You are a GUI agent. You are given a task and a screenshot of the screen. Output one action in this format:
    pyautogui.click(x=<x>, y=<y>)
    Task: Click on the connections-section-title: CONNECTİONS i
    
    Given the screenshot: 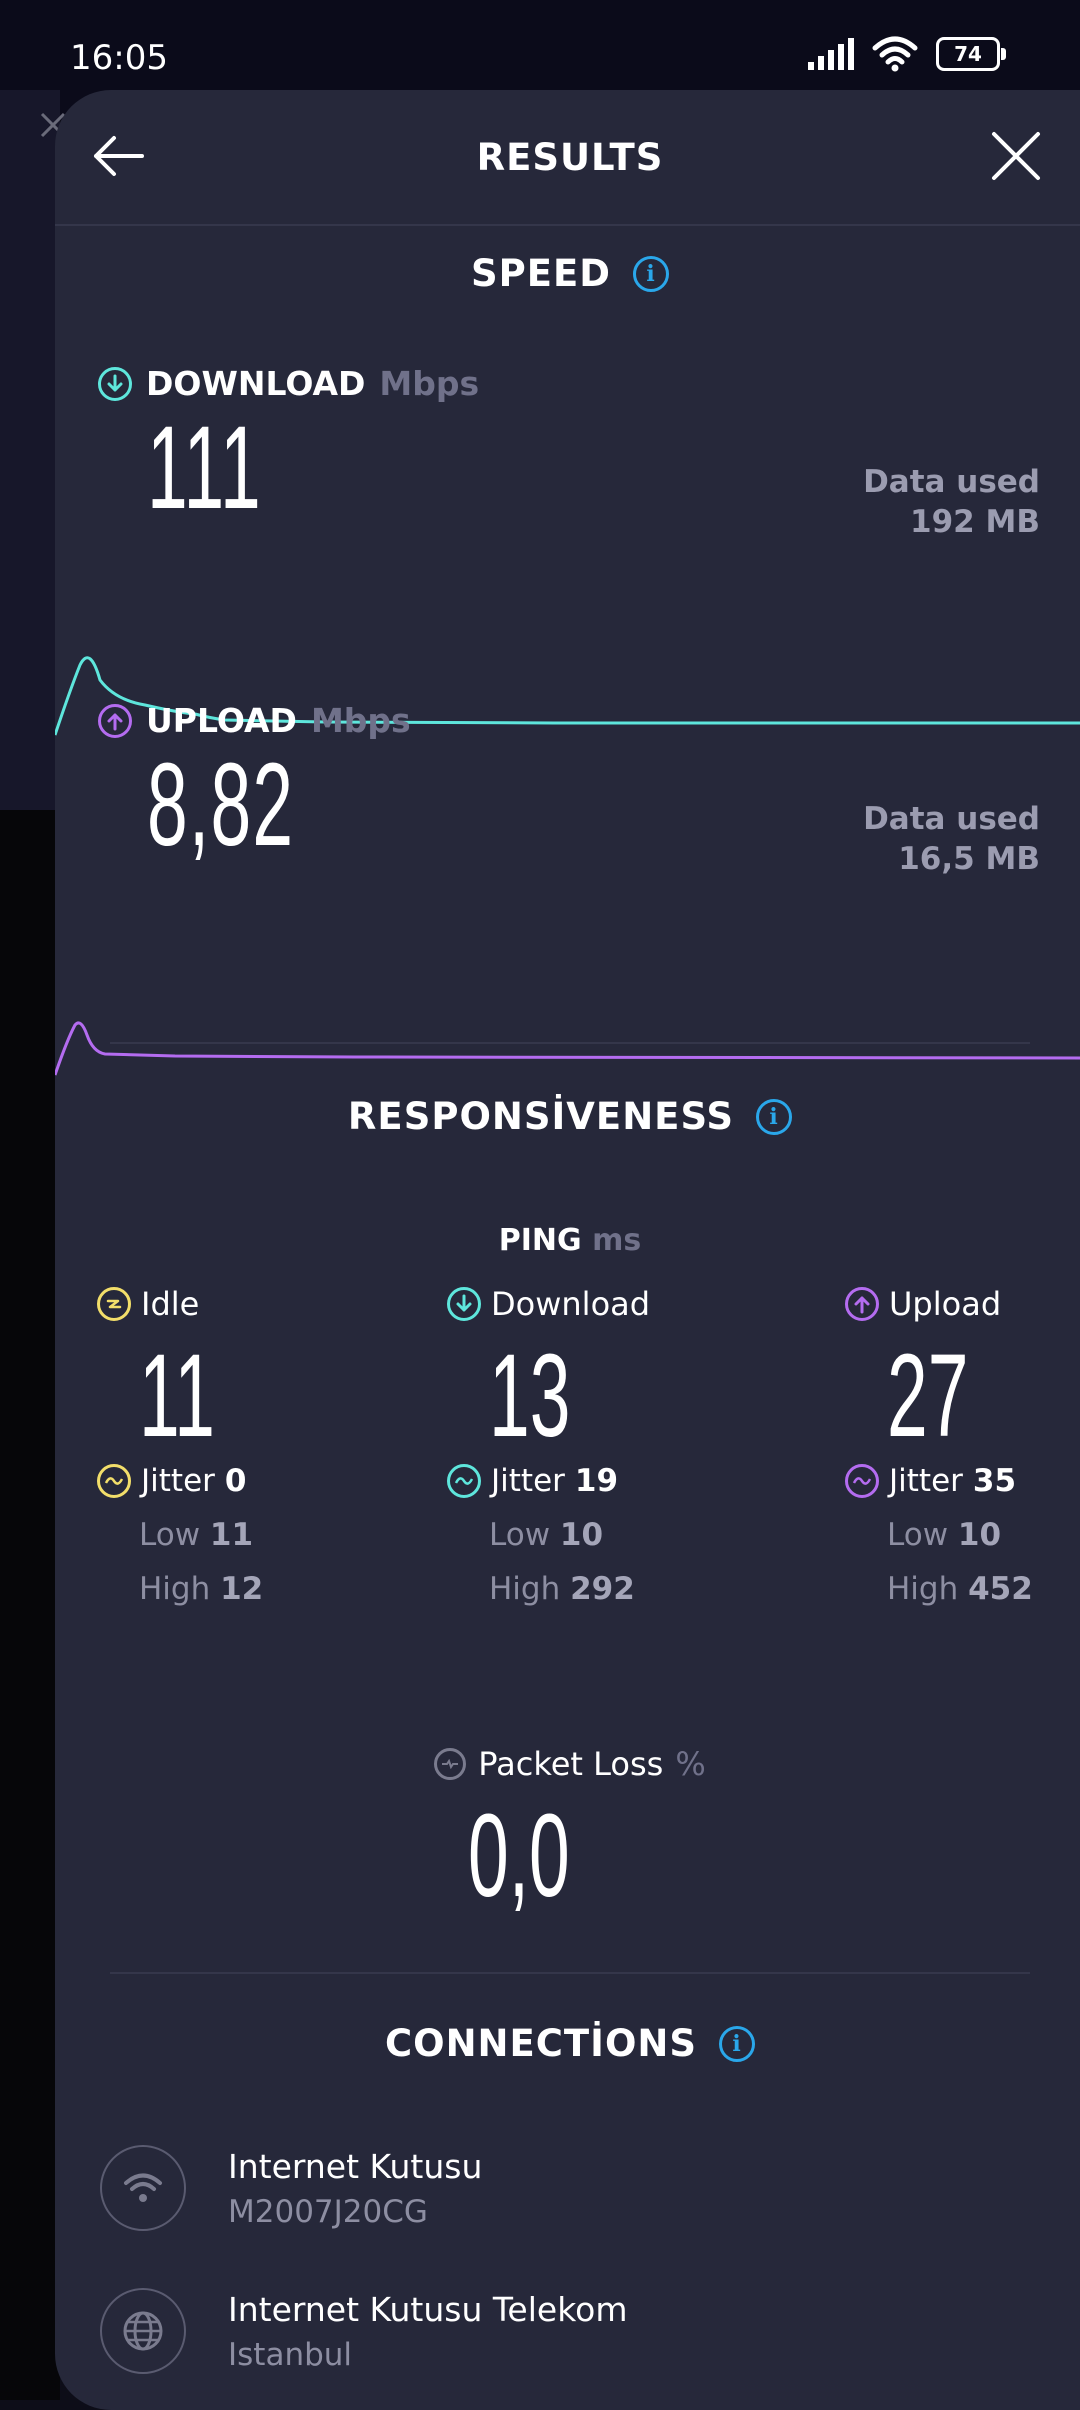 What is the action you would take?
    pyautogui.click(x=567, y=2043)
    